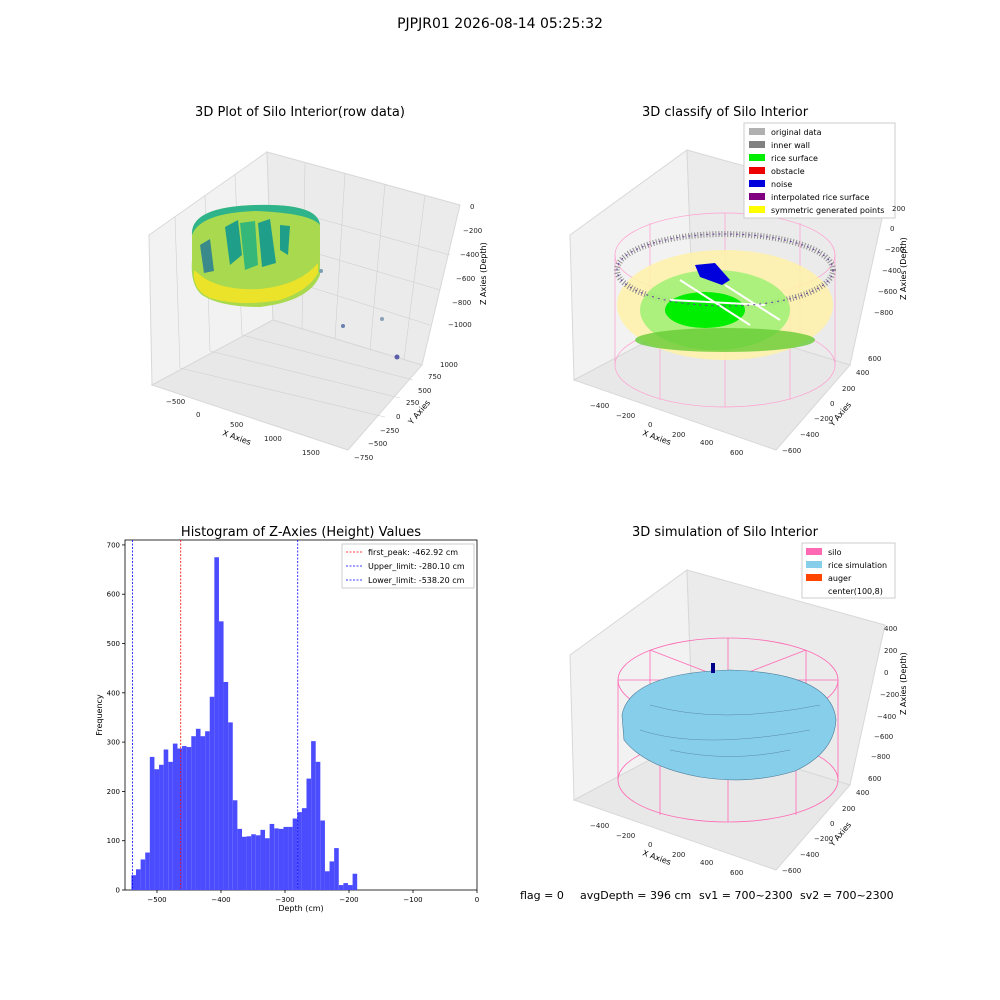 The image size is (1000, 1000). I want to click on raw-plot-title: 3D Plot of Silo Interior(row data), so click(300, 112).